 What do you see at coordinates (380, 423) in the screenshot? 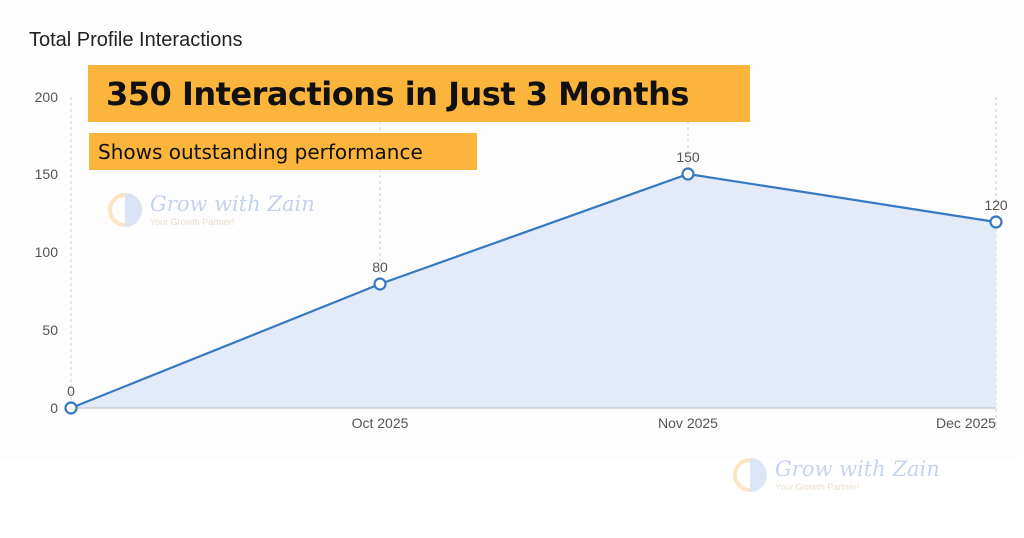
I see `x-tick: Oct 2025` at bounding box center [380, 423].